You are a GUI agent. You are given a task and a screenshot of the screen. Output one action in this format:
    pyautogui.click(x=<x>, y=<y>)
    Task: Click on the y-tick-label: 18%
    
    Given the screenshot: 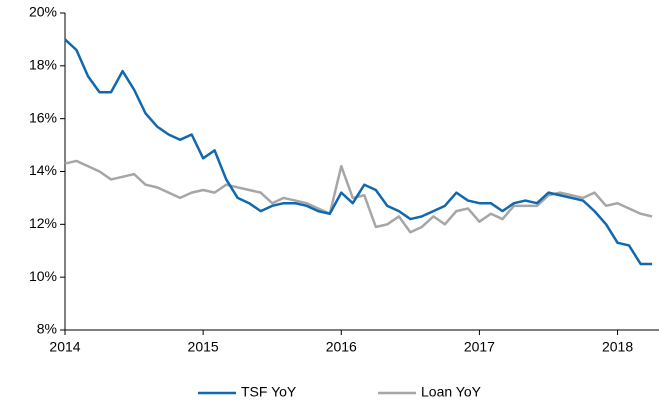 What is the action you would take?
    pyautogui.click(x=43, y=65)
    